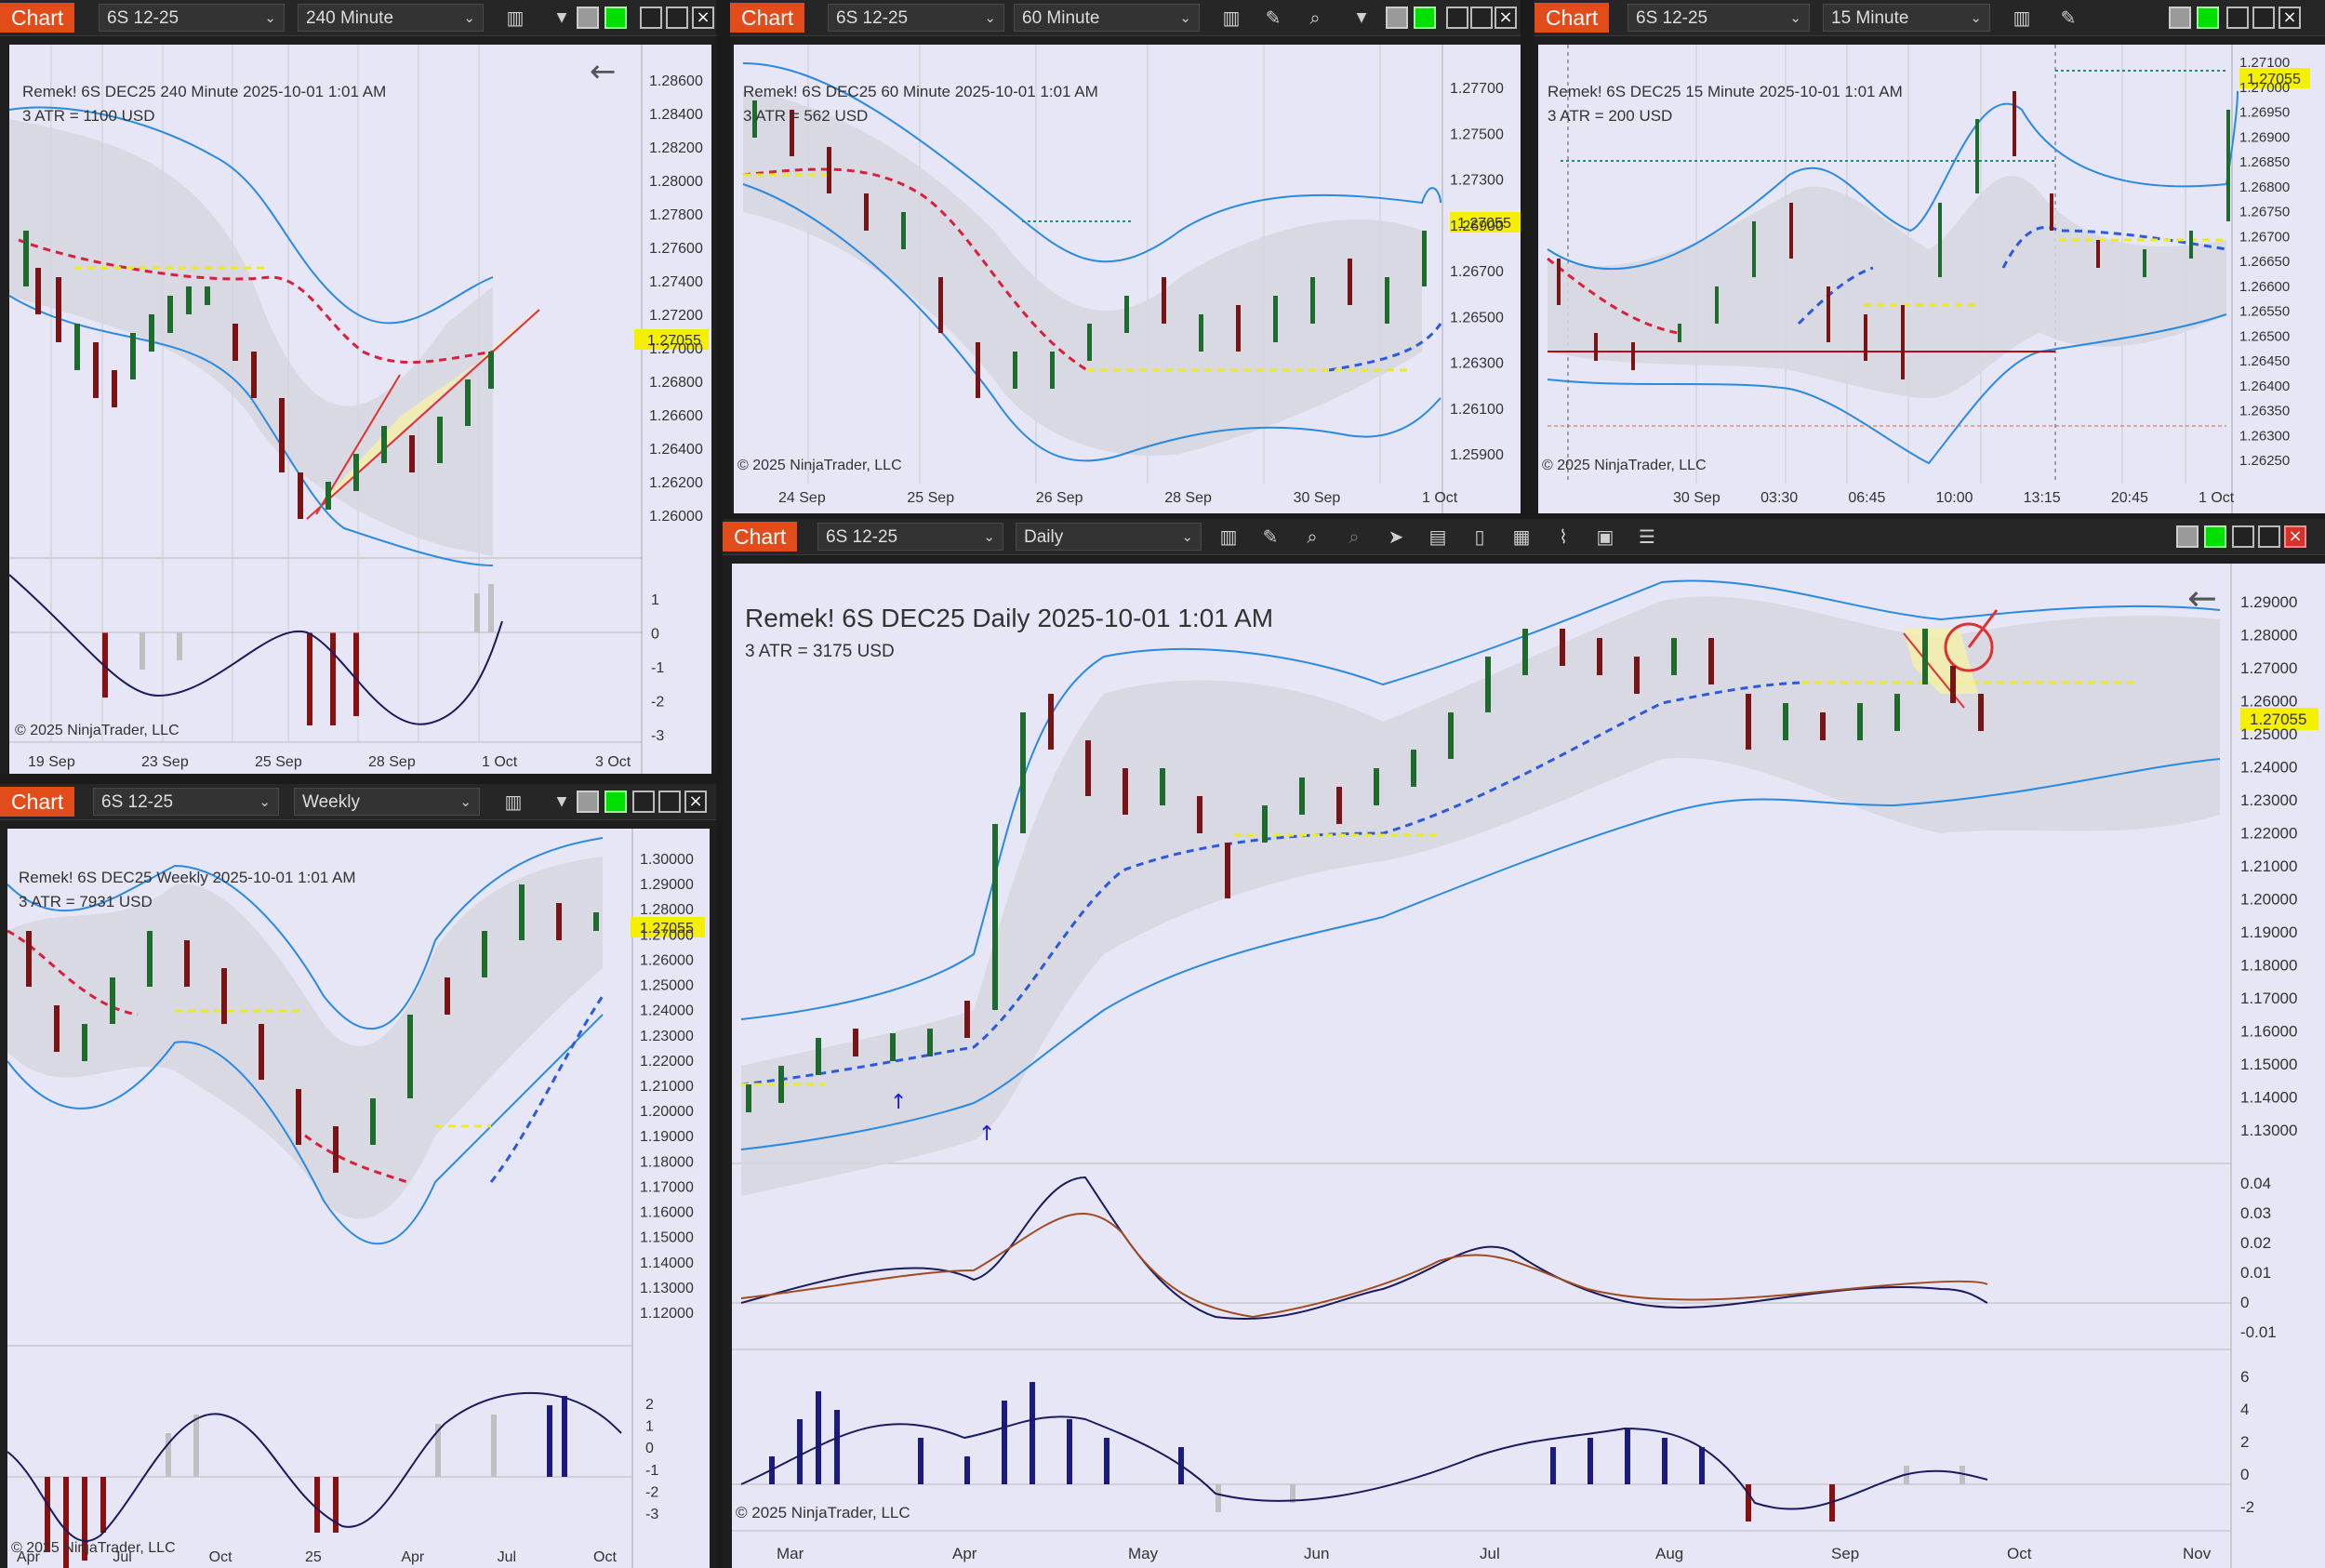  I want to click on zoom-icon: ⌕, so click(1315, 18).